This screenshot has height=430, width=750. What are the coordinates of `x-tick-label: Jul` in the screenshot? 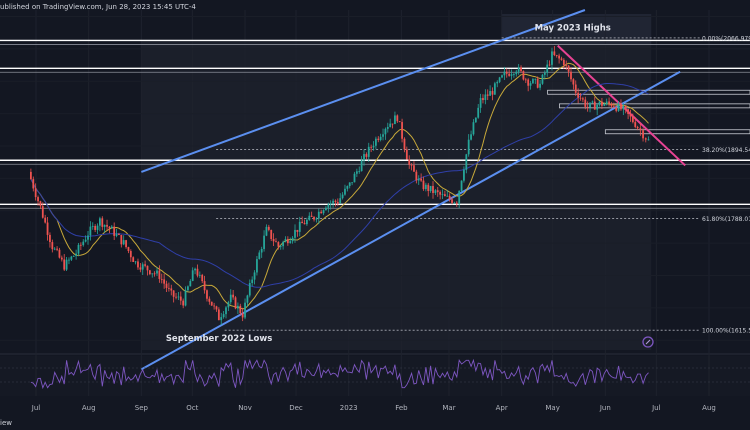 It's located at (656, 408).